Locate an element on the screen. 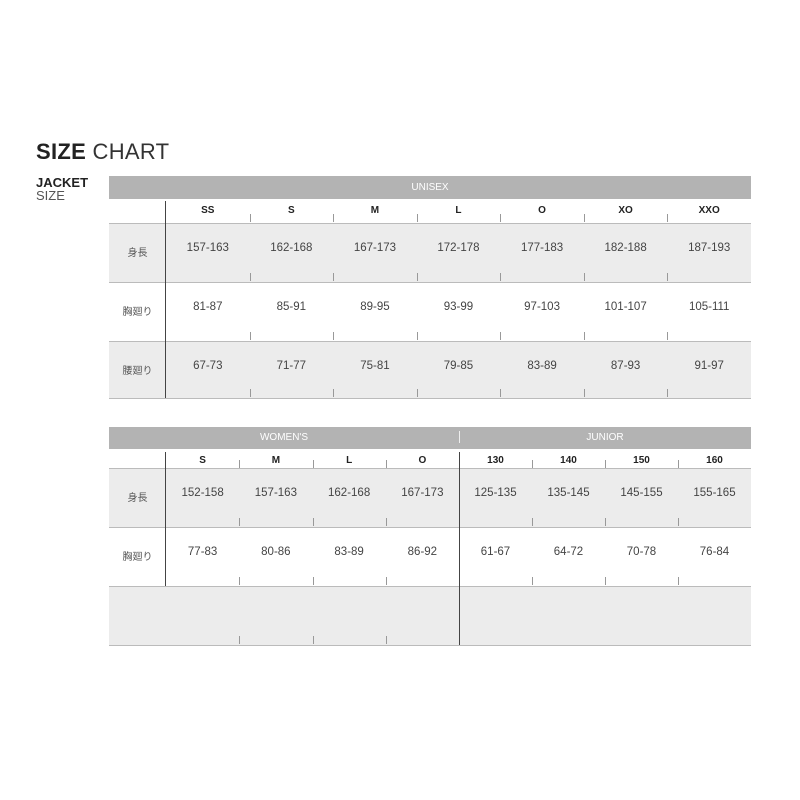 Image resolution: width=800 pixels, height=800 pixels. header-divider is located at coordinates (459, 437).